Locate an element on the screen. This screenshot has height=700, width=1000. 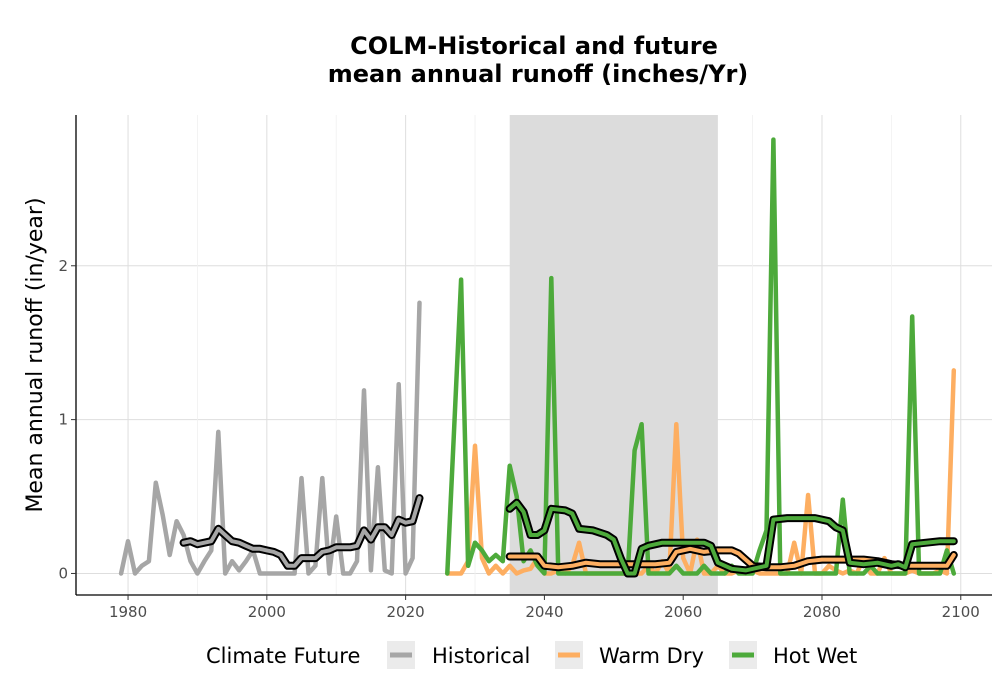
legend-label-historical: Historical is located at coordinates (481, 656).